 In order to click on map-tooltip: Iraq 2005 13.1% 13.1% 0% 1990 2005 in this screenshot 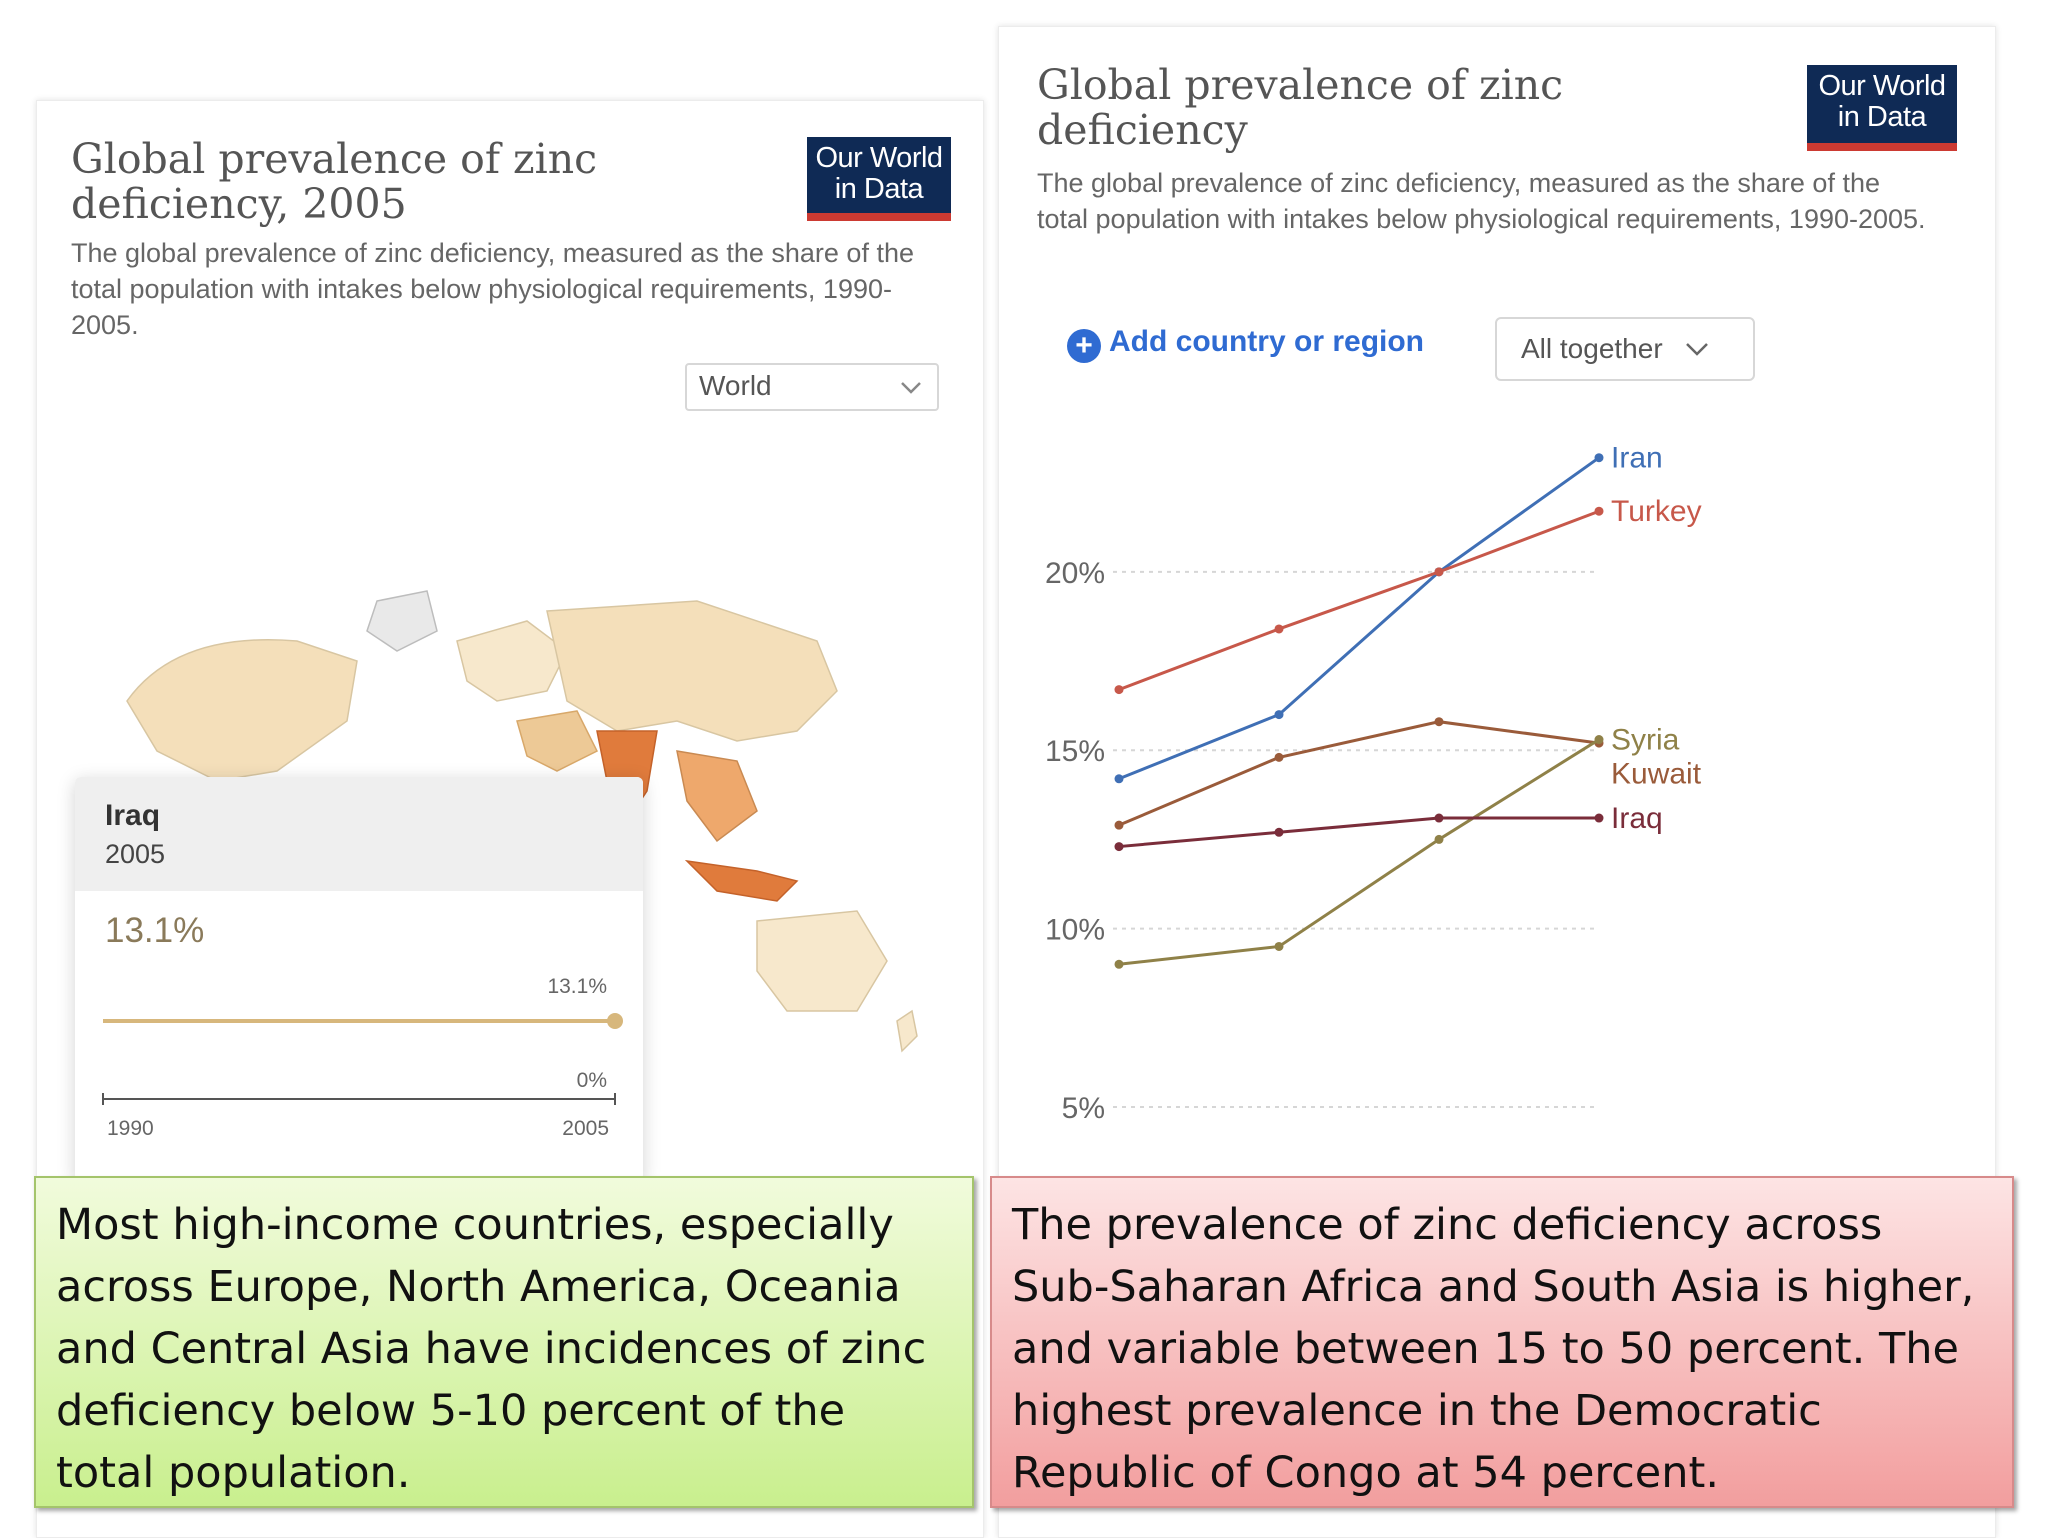, I will do `click(359, 979)`.